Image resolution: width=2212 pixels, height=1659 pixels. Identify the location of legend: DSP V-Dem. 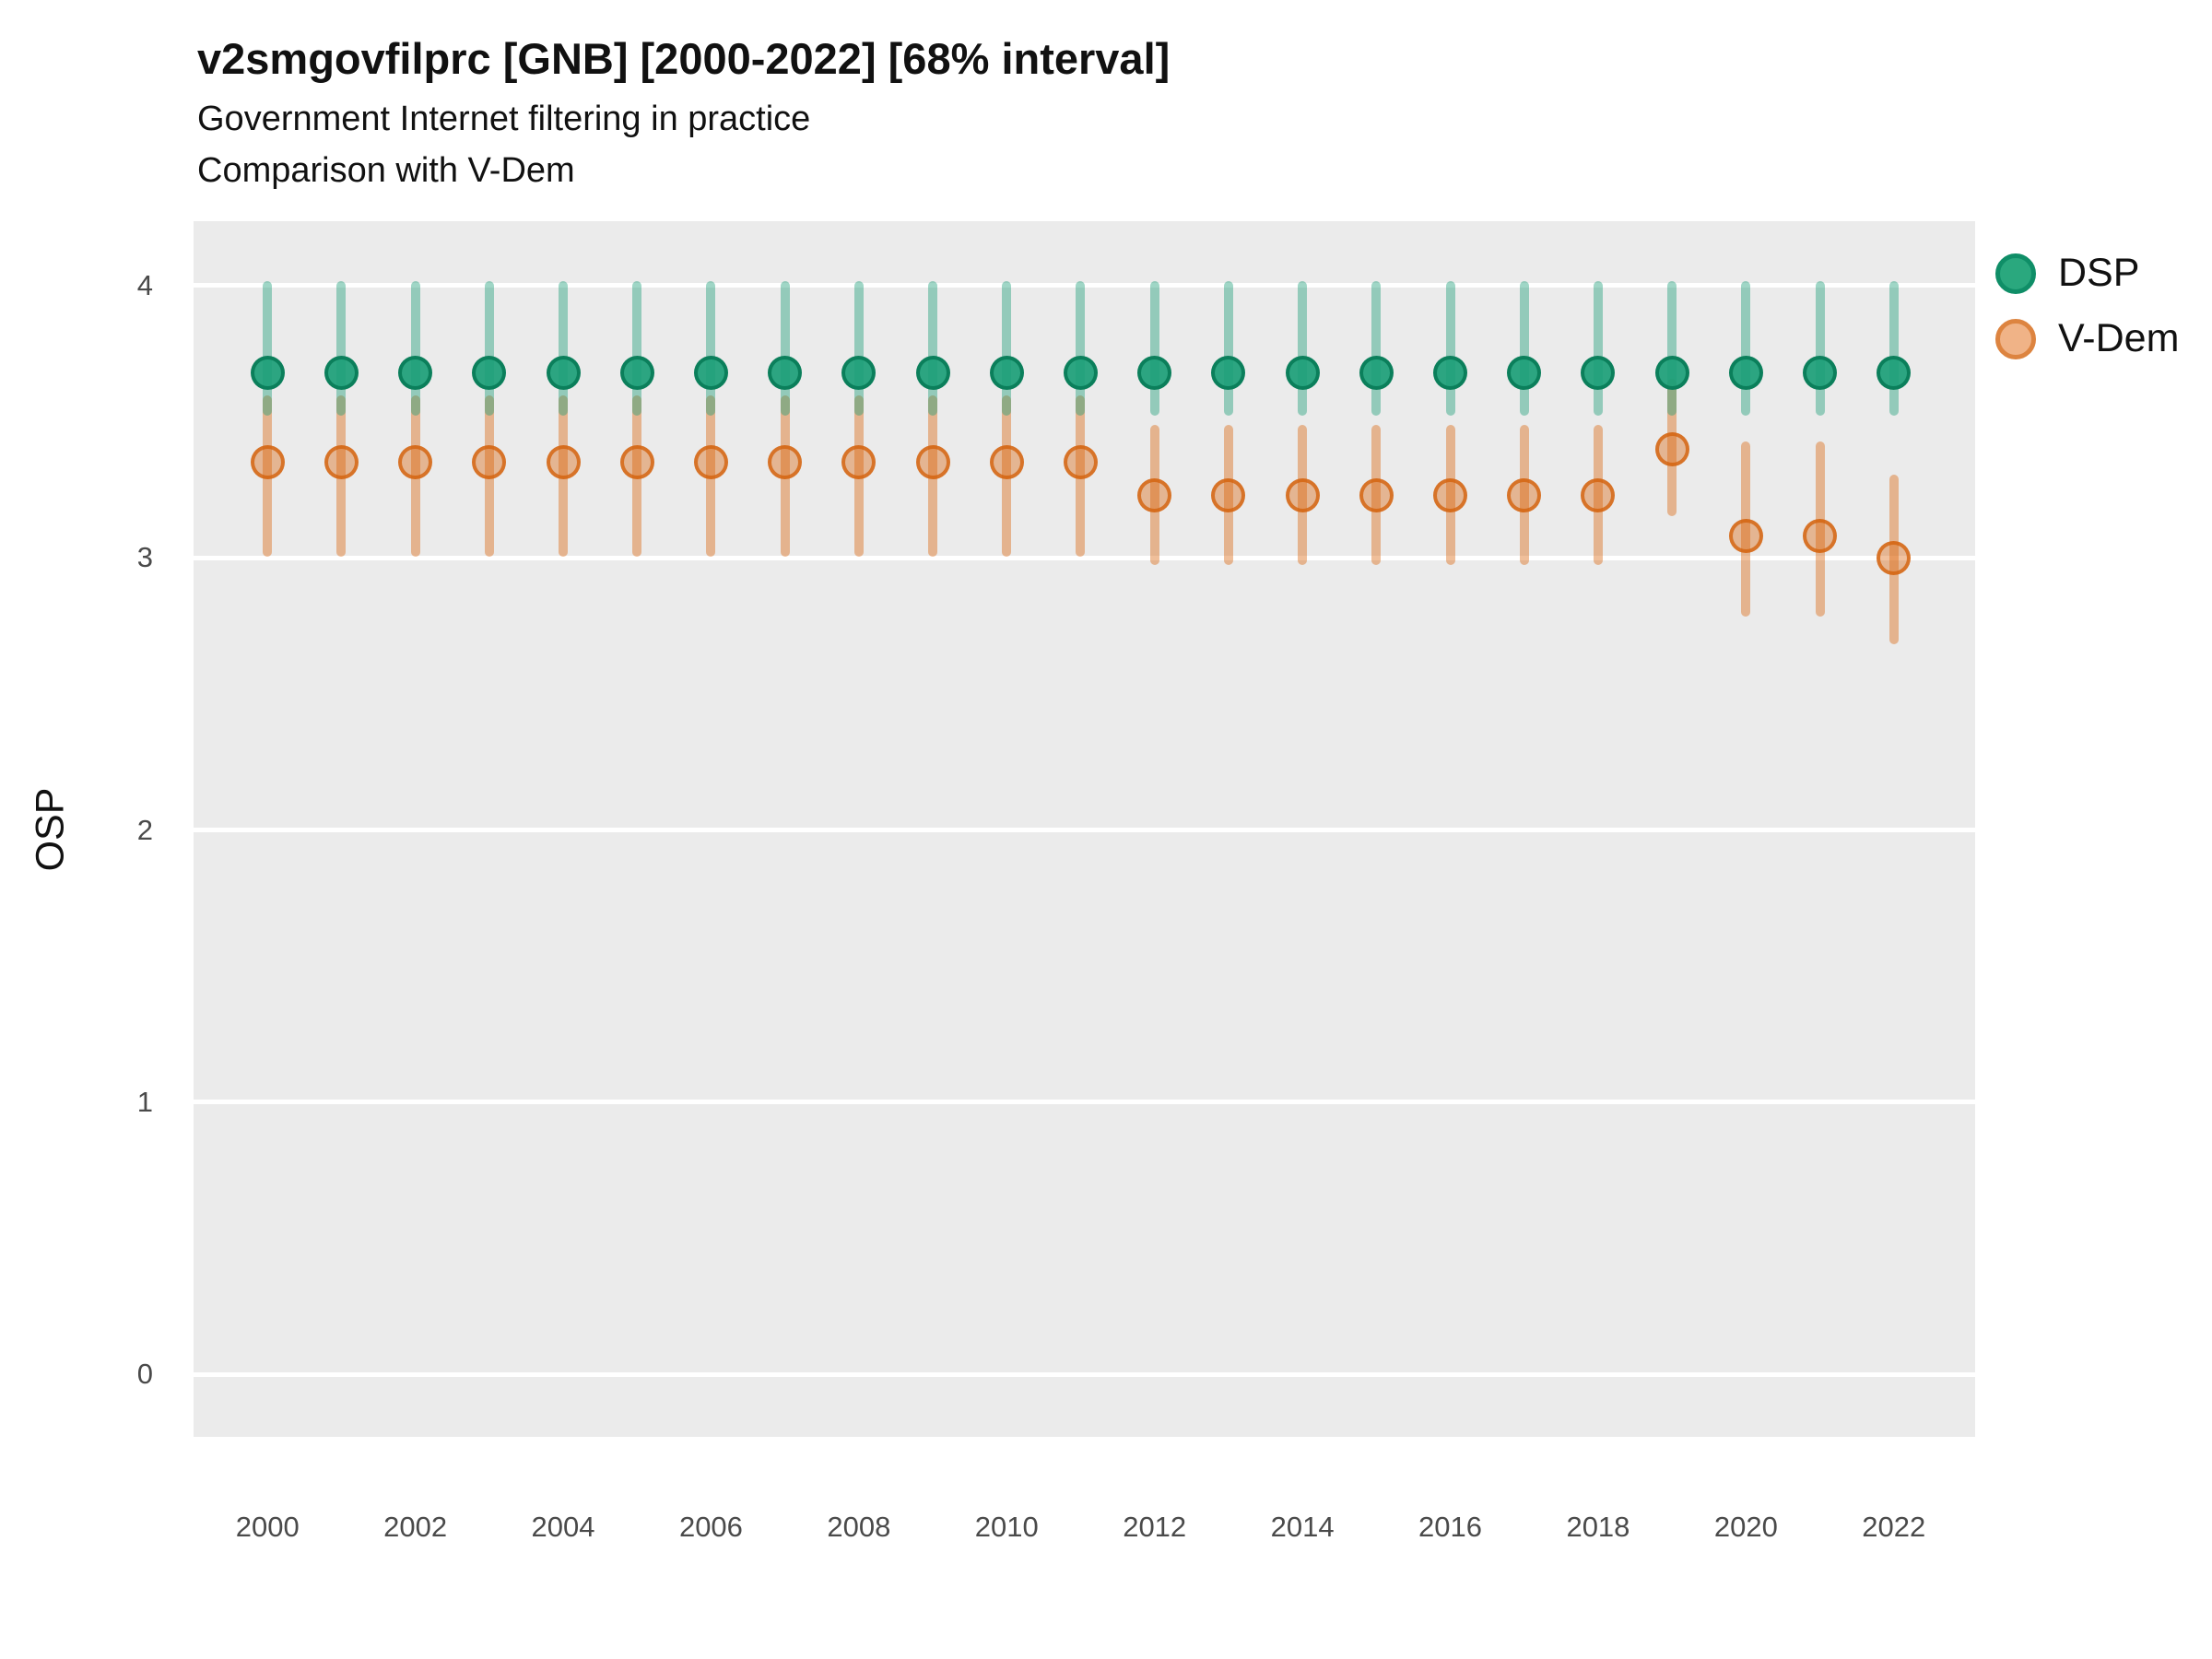
(2087, 306).